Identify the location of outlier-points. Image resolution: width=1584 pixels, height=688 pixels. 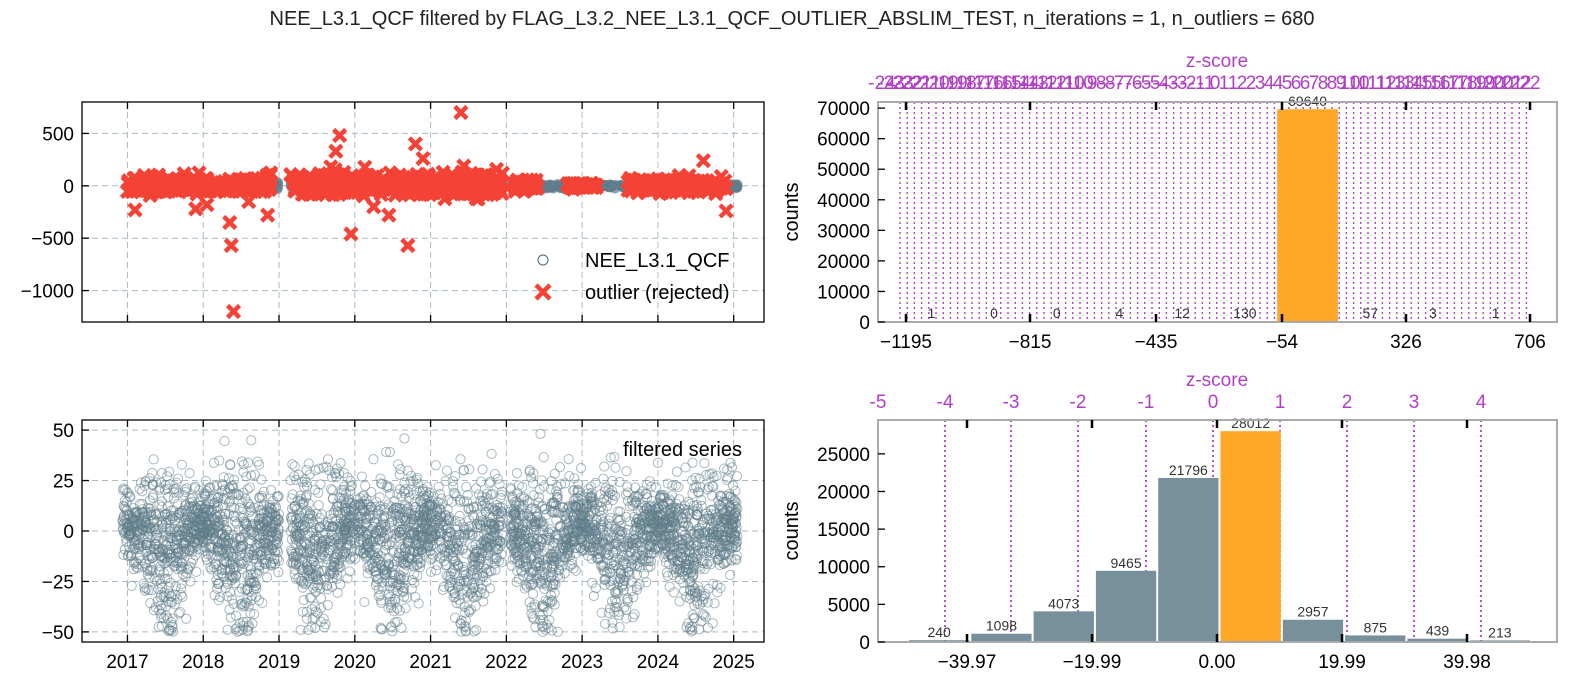
(426, 212).